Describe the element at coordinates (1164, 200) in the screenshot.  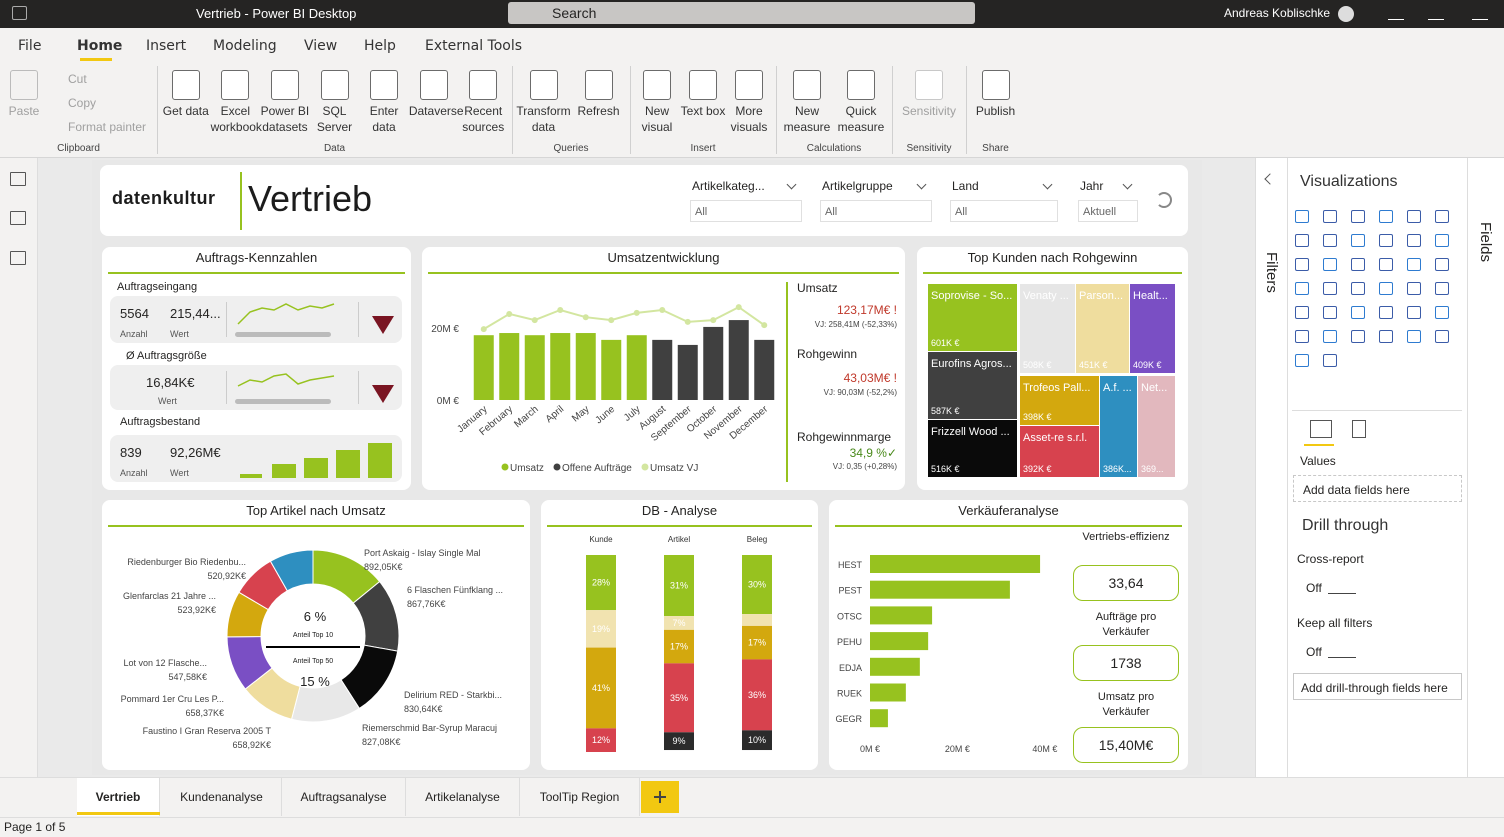
I see `reset-button` at that location.